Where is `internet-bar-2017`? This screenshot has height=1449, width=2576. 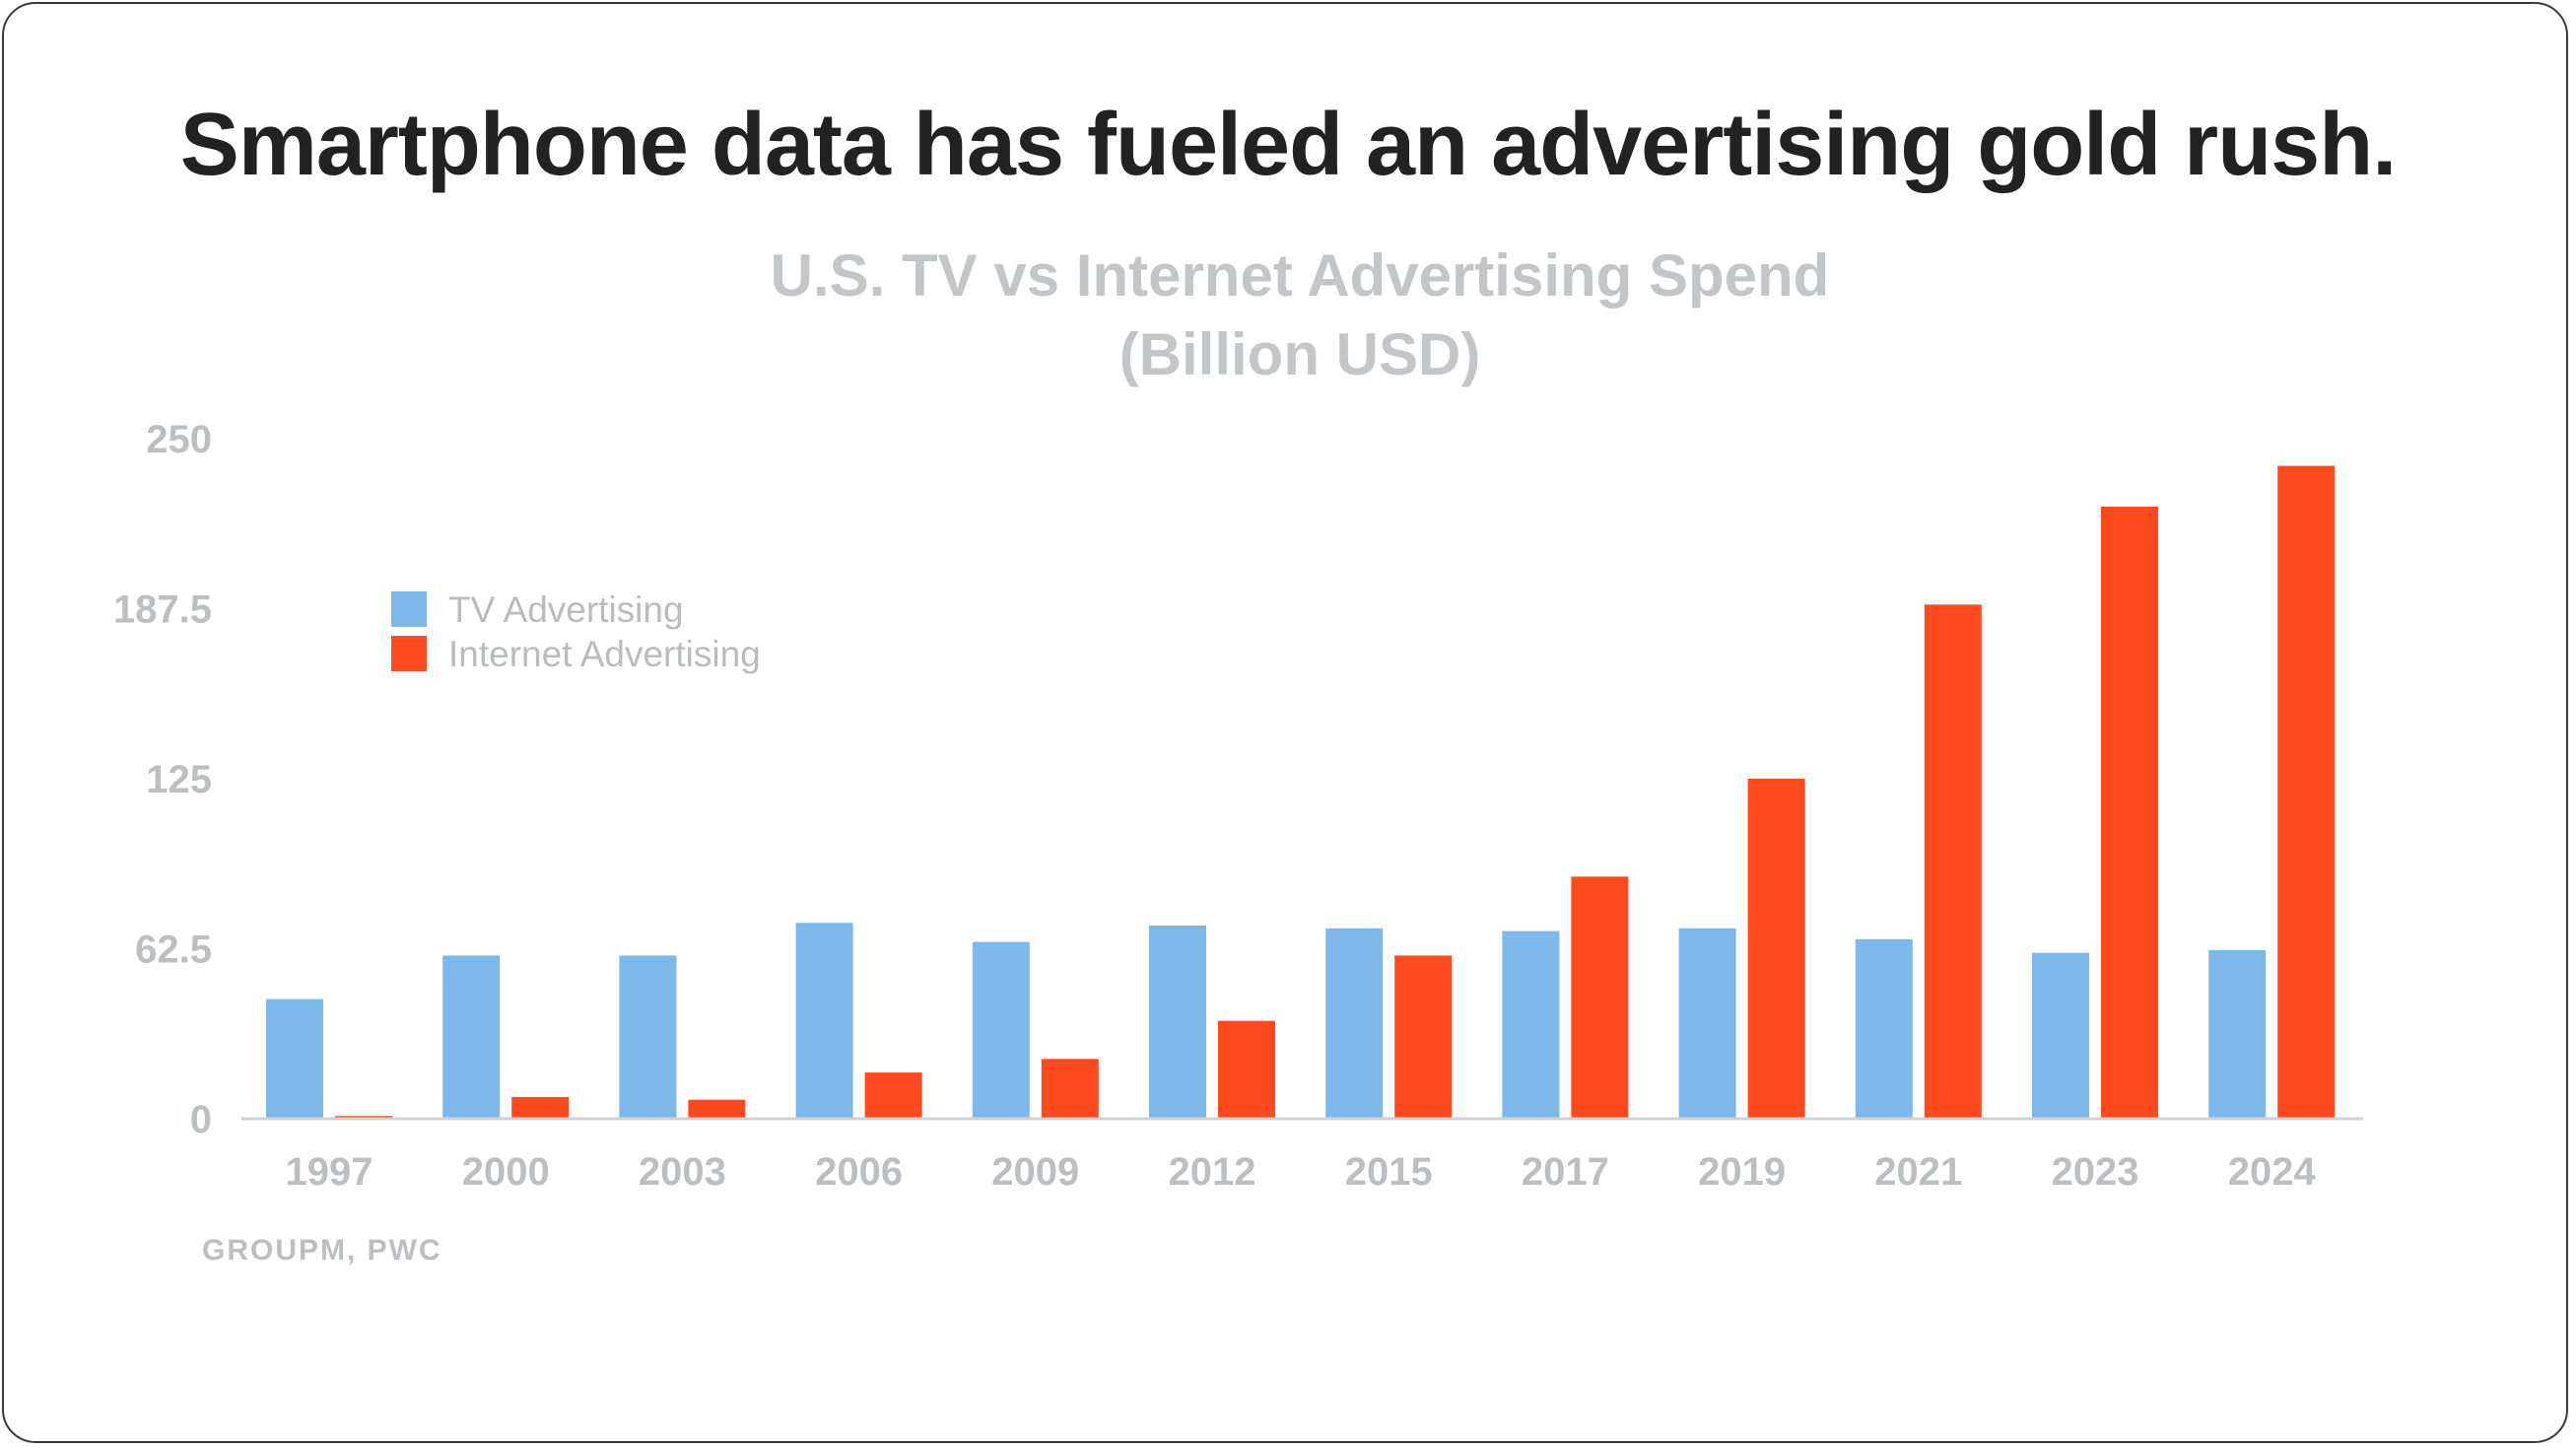
internet-bar-2017 is located at coordinates (1600, 998).